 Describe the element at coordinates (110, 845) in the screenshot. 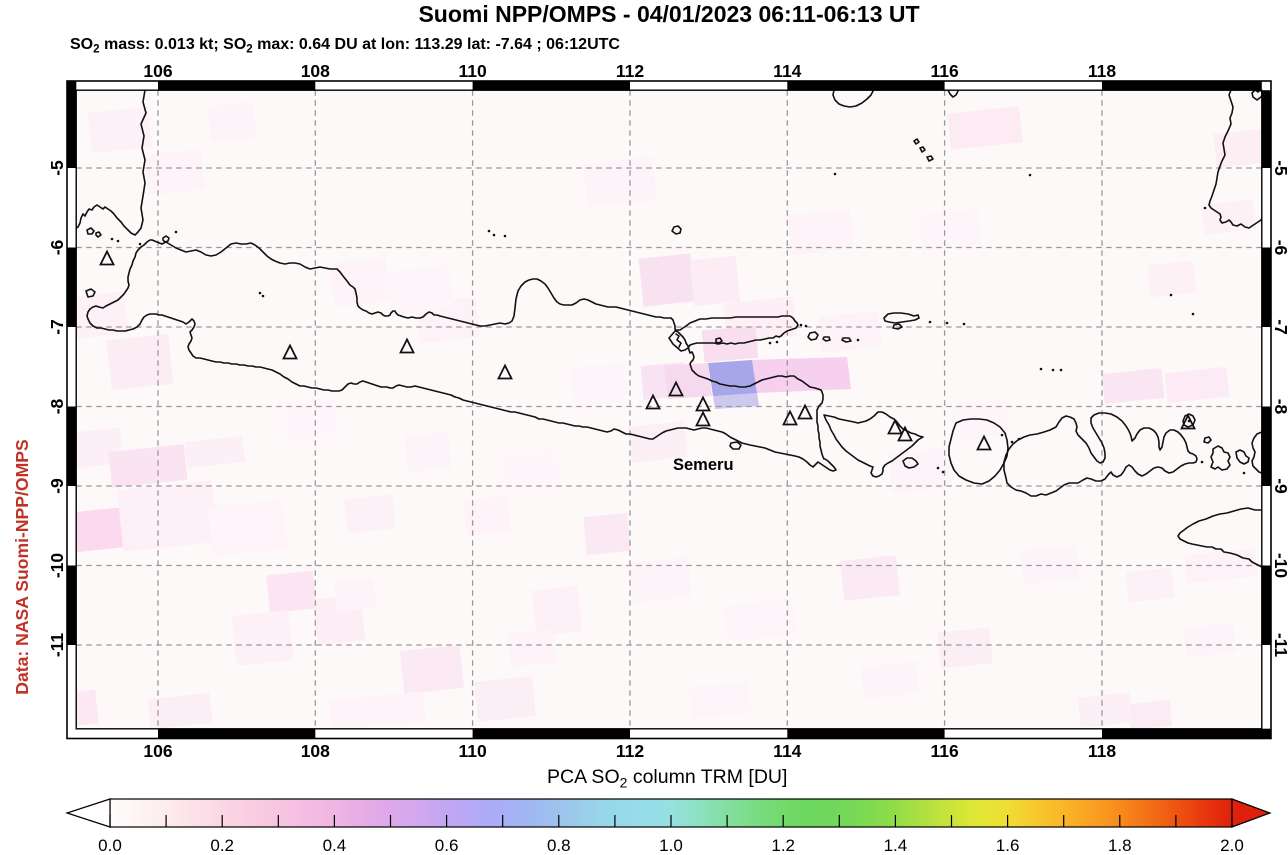

I see `svg-text: 0.0` at that location.